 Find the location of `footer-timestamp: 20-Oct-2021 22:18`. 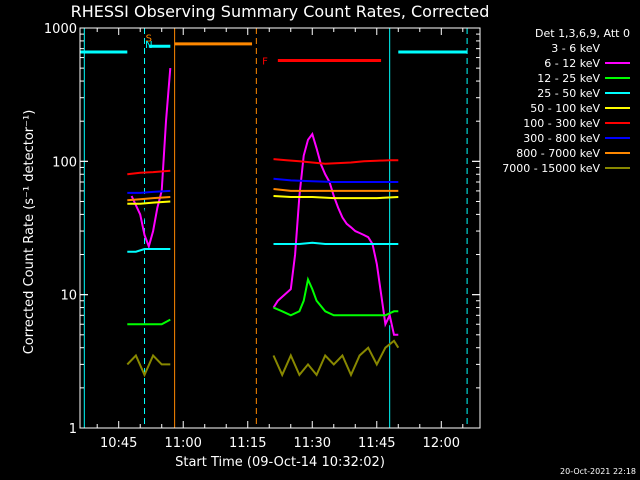

footer-timestamp: 20-Oct-2021 22:18 is located at coordinates (598, 471).